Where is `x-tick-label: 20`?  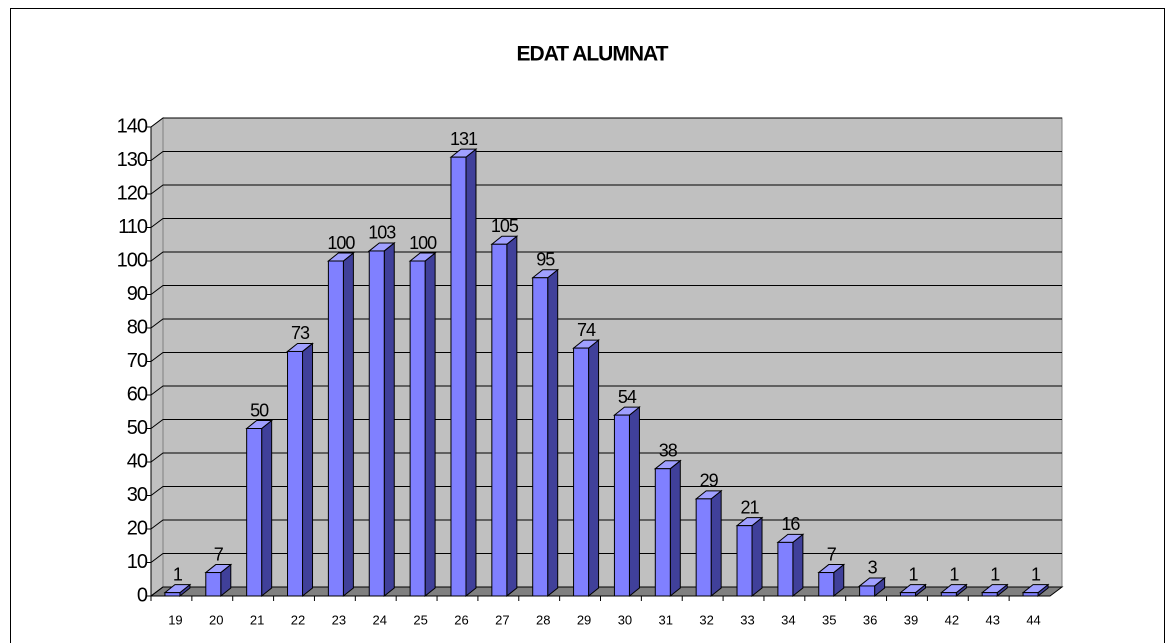
x-tick-label: 20 is located at coordinates (216, 619).